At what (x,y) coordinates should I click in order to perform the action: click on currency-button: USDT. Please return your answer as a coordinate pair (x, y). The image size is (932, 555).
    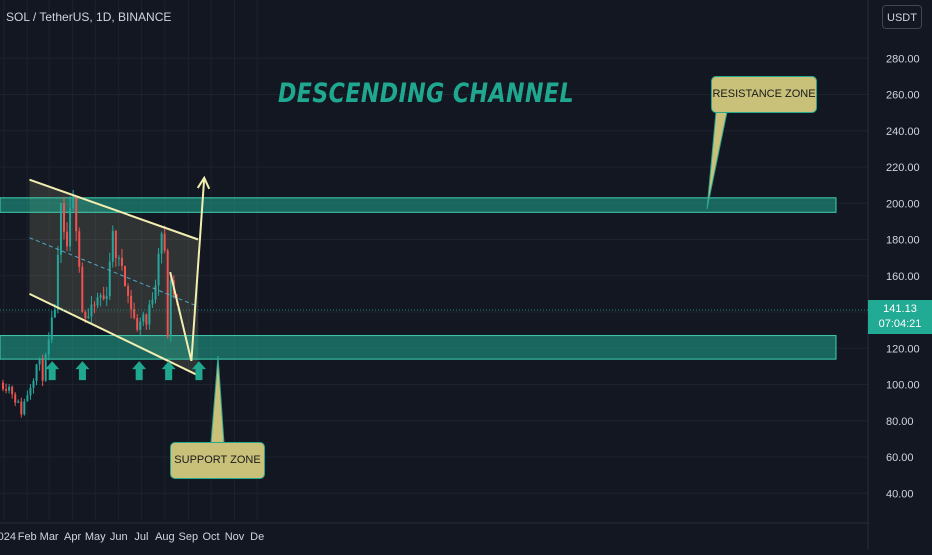
    Looking at the image, I should click on (902, 17).